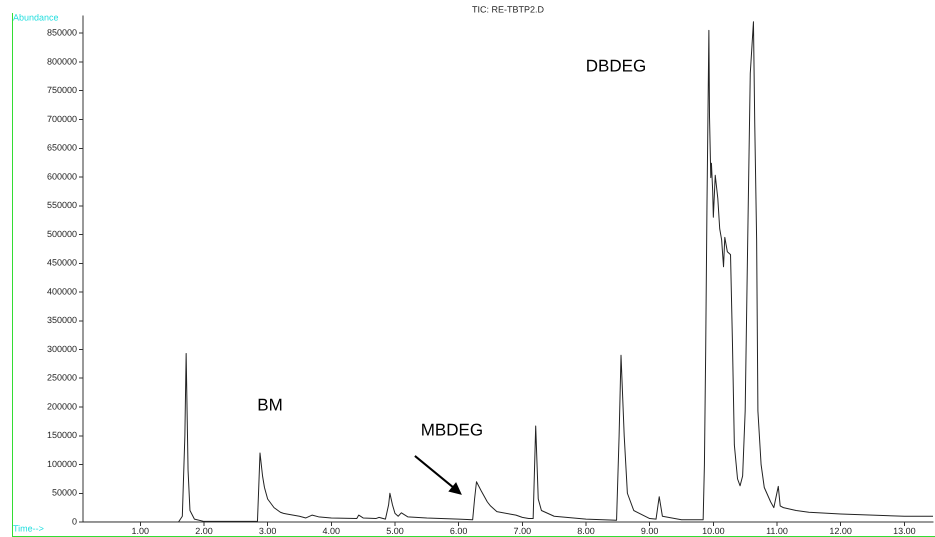  I want to click on y-tick-label: 700000, so click(61, 119).